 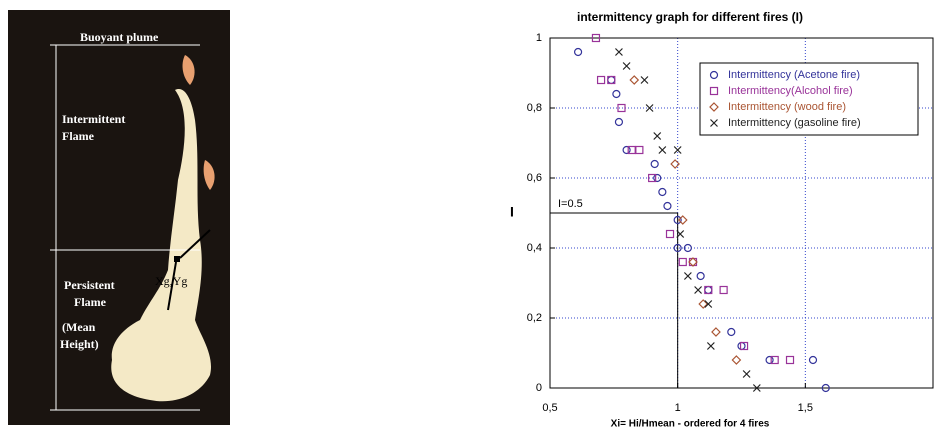 I want to click on y-axis-label: I, so click(x=512, y=212).